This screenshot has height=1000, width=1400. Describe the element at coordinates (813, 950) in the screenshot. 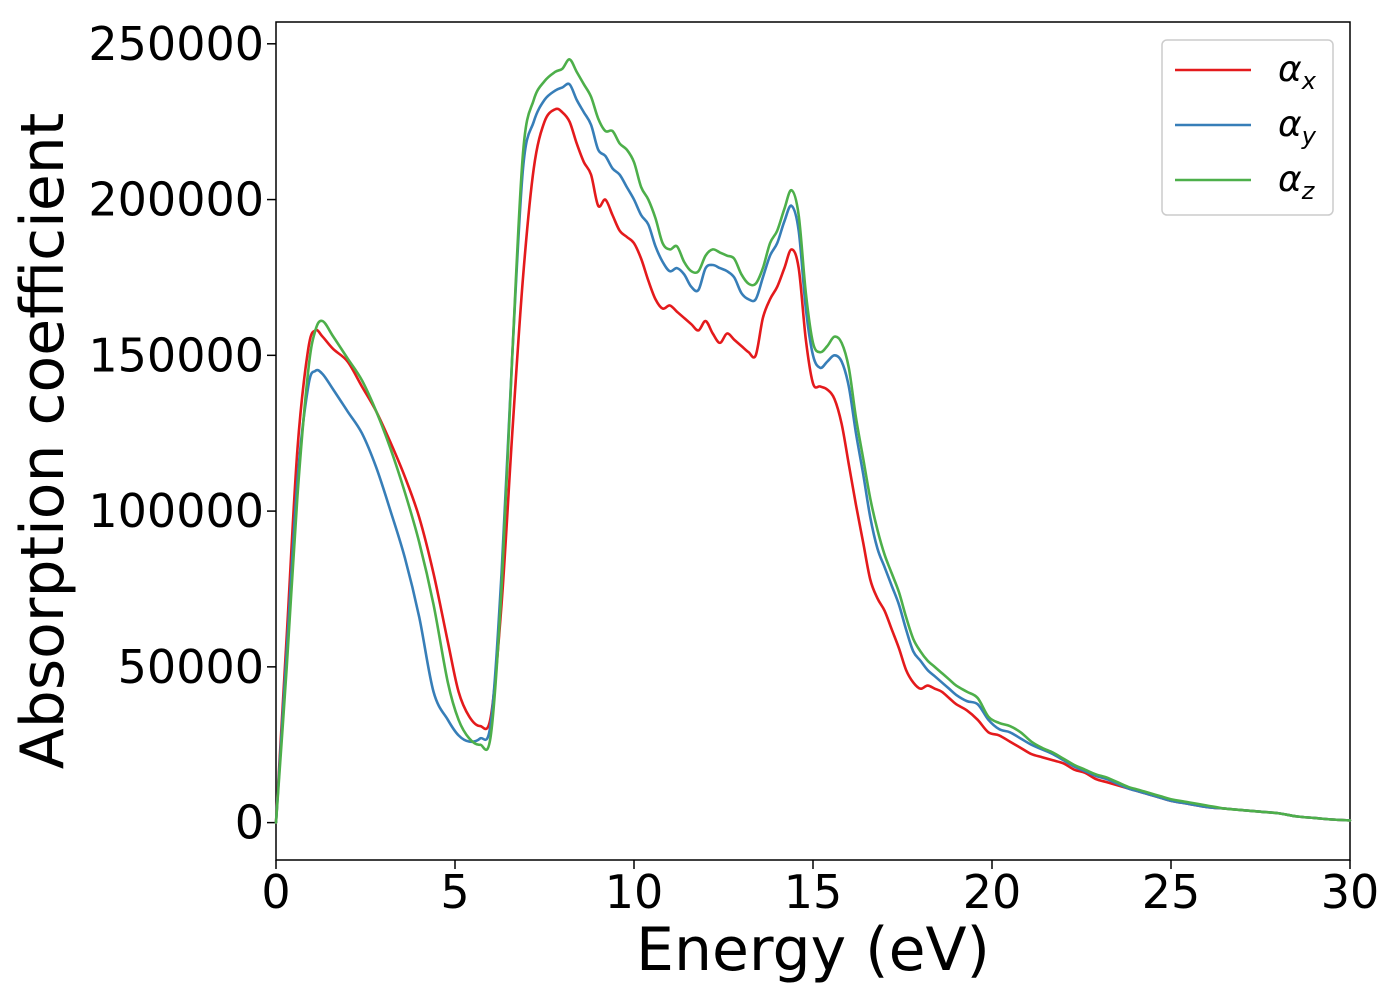

I see `x-axis-title: Energy (eV)` at that location.